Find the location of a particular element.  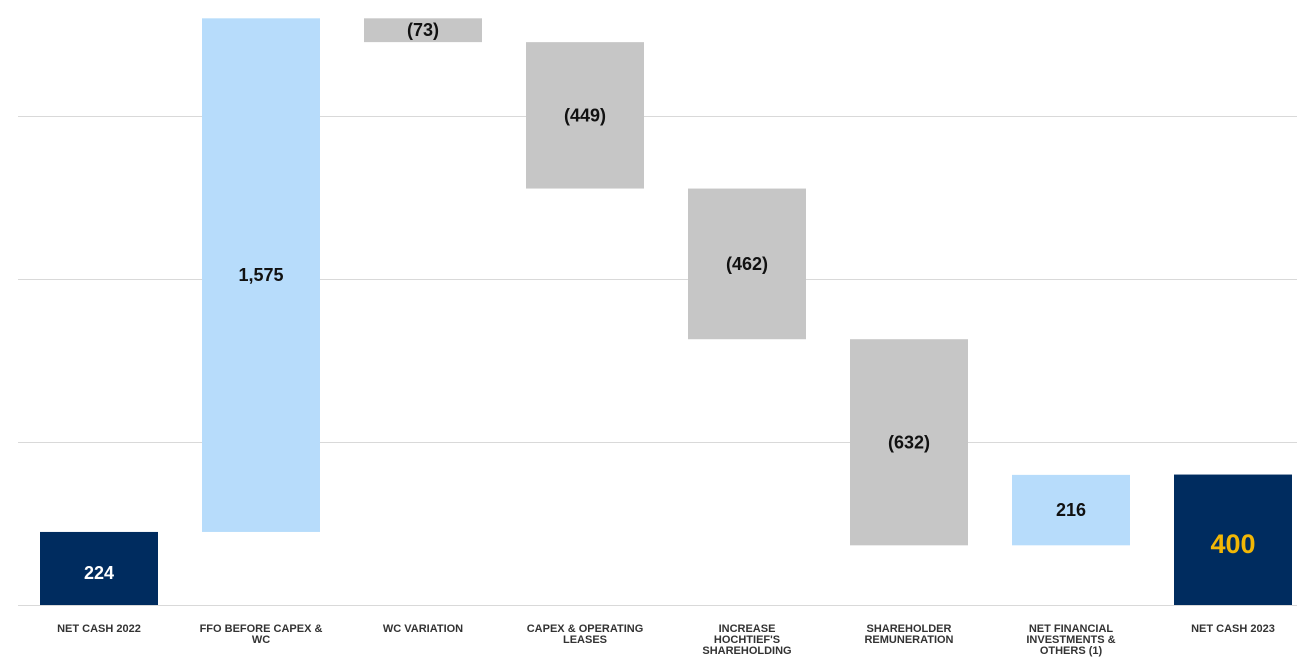

value-label: (462) is located at coordinates (747, 264).